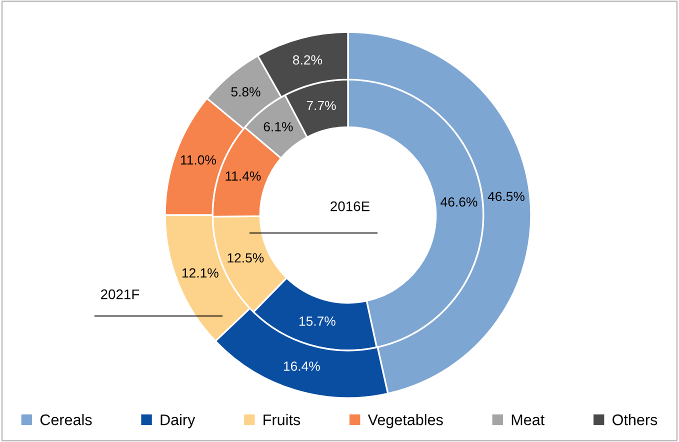 The width and height of the screenshot is (679, 442). What do you see at coordinates (66, 420) in the screenshot?
I see `legend-label: Cereals` at bounding box center [66, 420].